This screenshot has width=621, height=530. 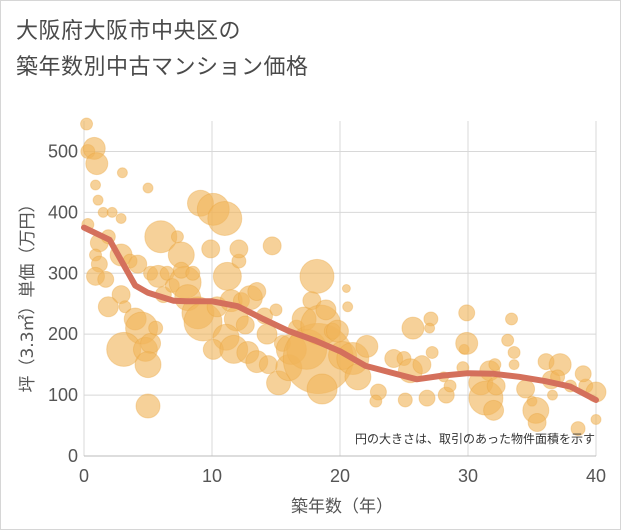 I want to click on x-axis-label: 築年数（年）, so click(x=342, y=507).